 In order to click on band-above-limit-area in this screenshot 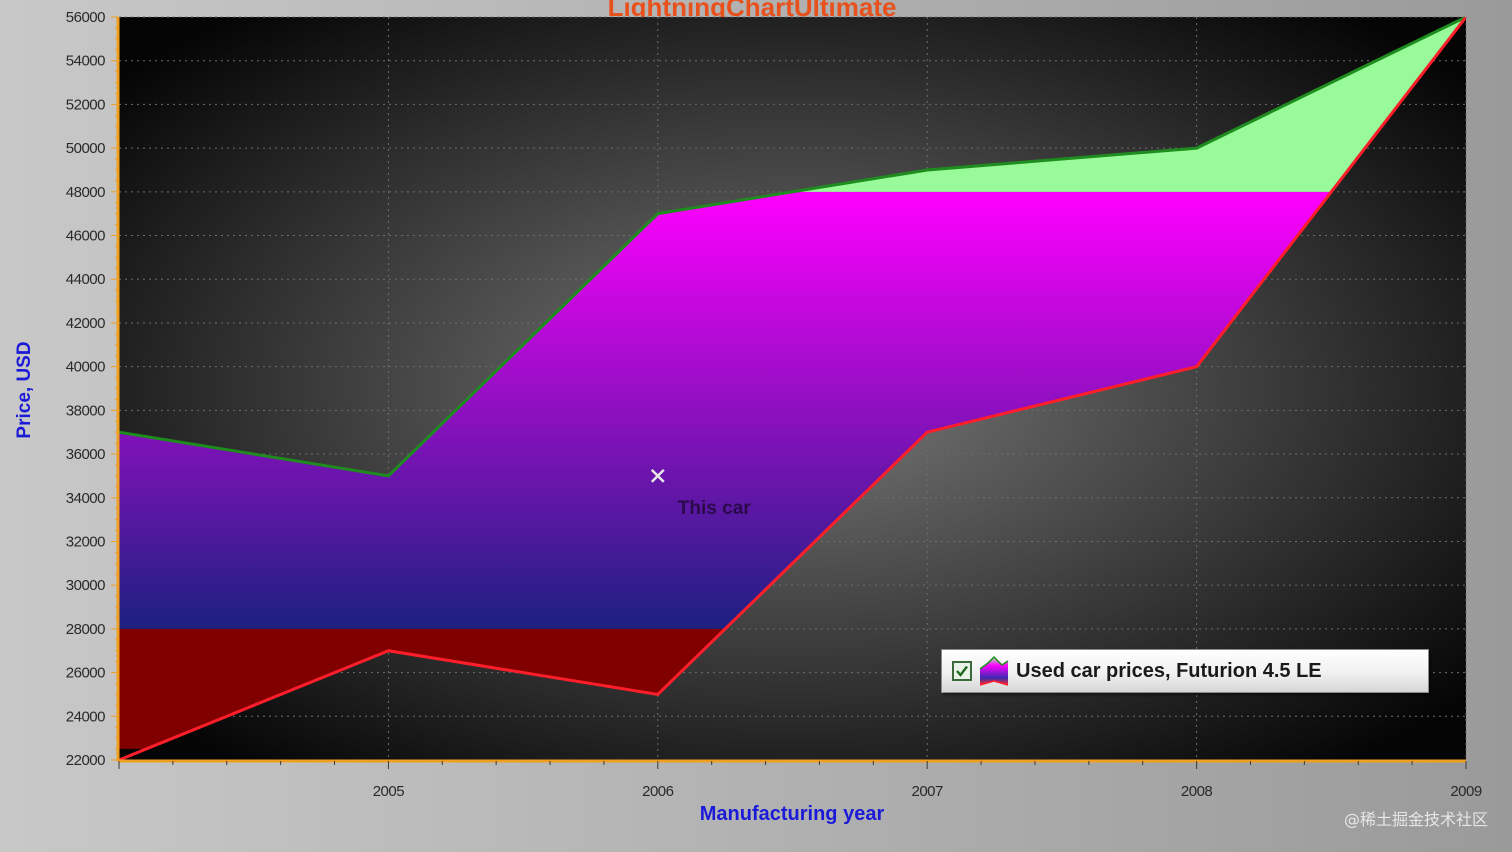, I will do `click(1127, 105)`.